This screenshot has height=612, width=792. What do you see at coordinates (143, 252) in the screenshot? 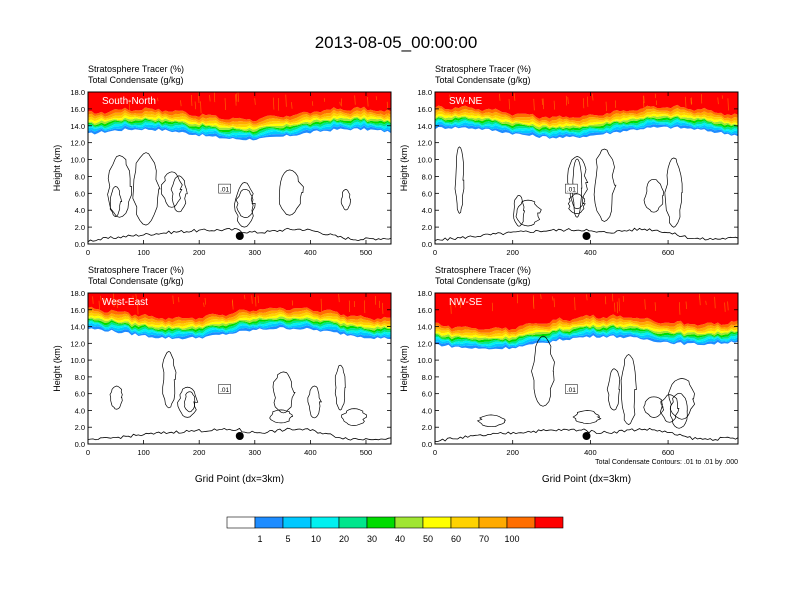
I see `x-tick-label: 100` at bounding box center [143, 252].